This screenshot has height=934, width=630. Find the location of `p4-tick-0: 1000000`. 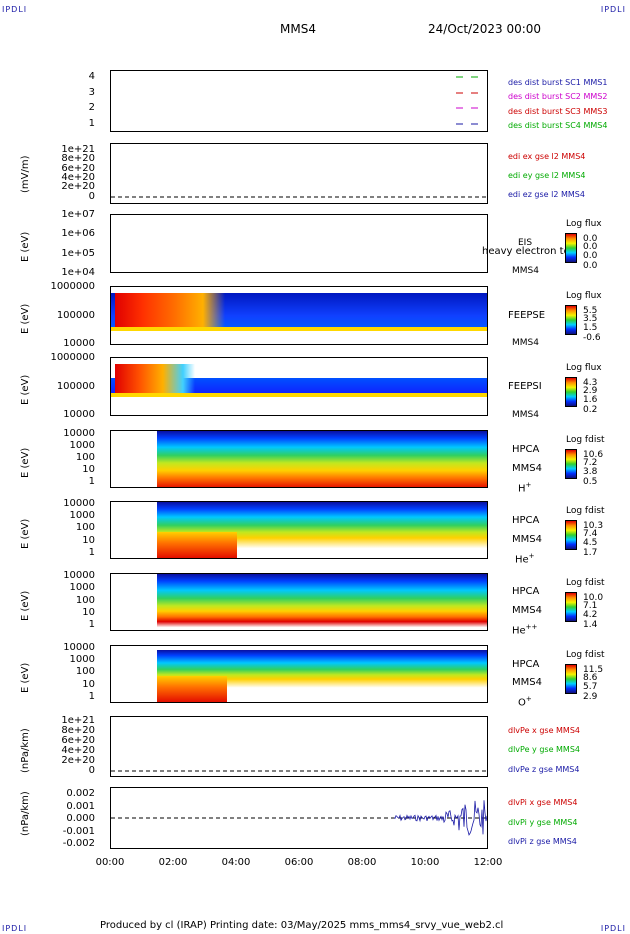

p4-tick-0: 1000000 is located at coordinates (72, 286).